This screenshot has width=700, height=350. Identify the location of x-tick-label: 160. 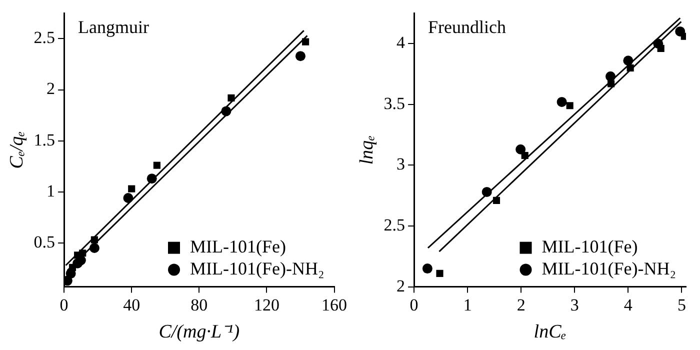
(334, 304).